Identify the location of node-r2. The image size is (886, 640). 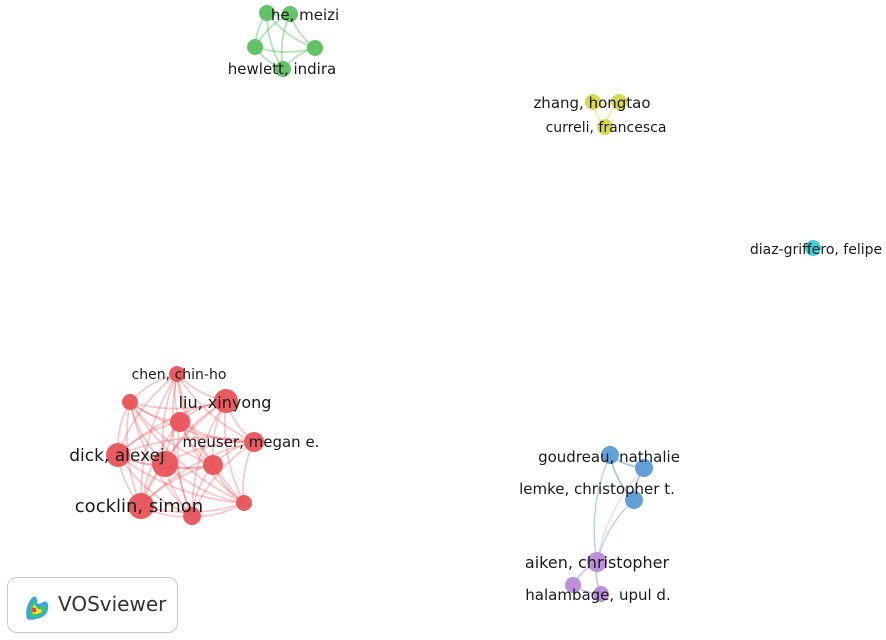
(130, 402).